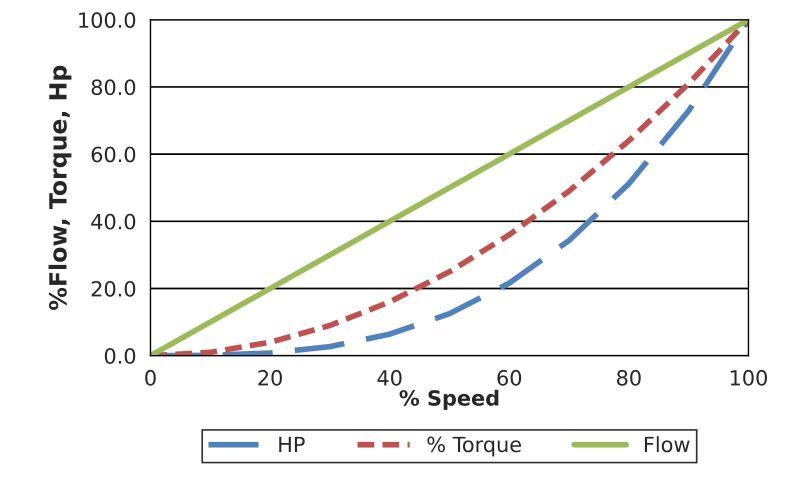 This screenshot has width=792, height=494. What do you see at coordinates (292, 444) in the screenshot?
I see `legend-label: HP` at bounding box center [292, 444].